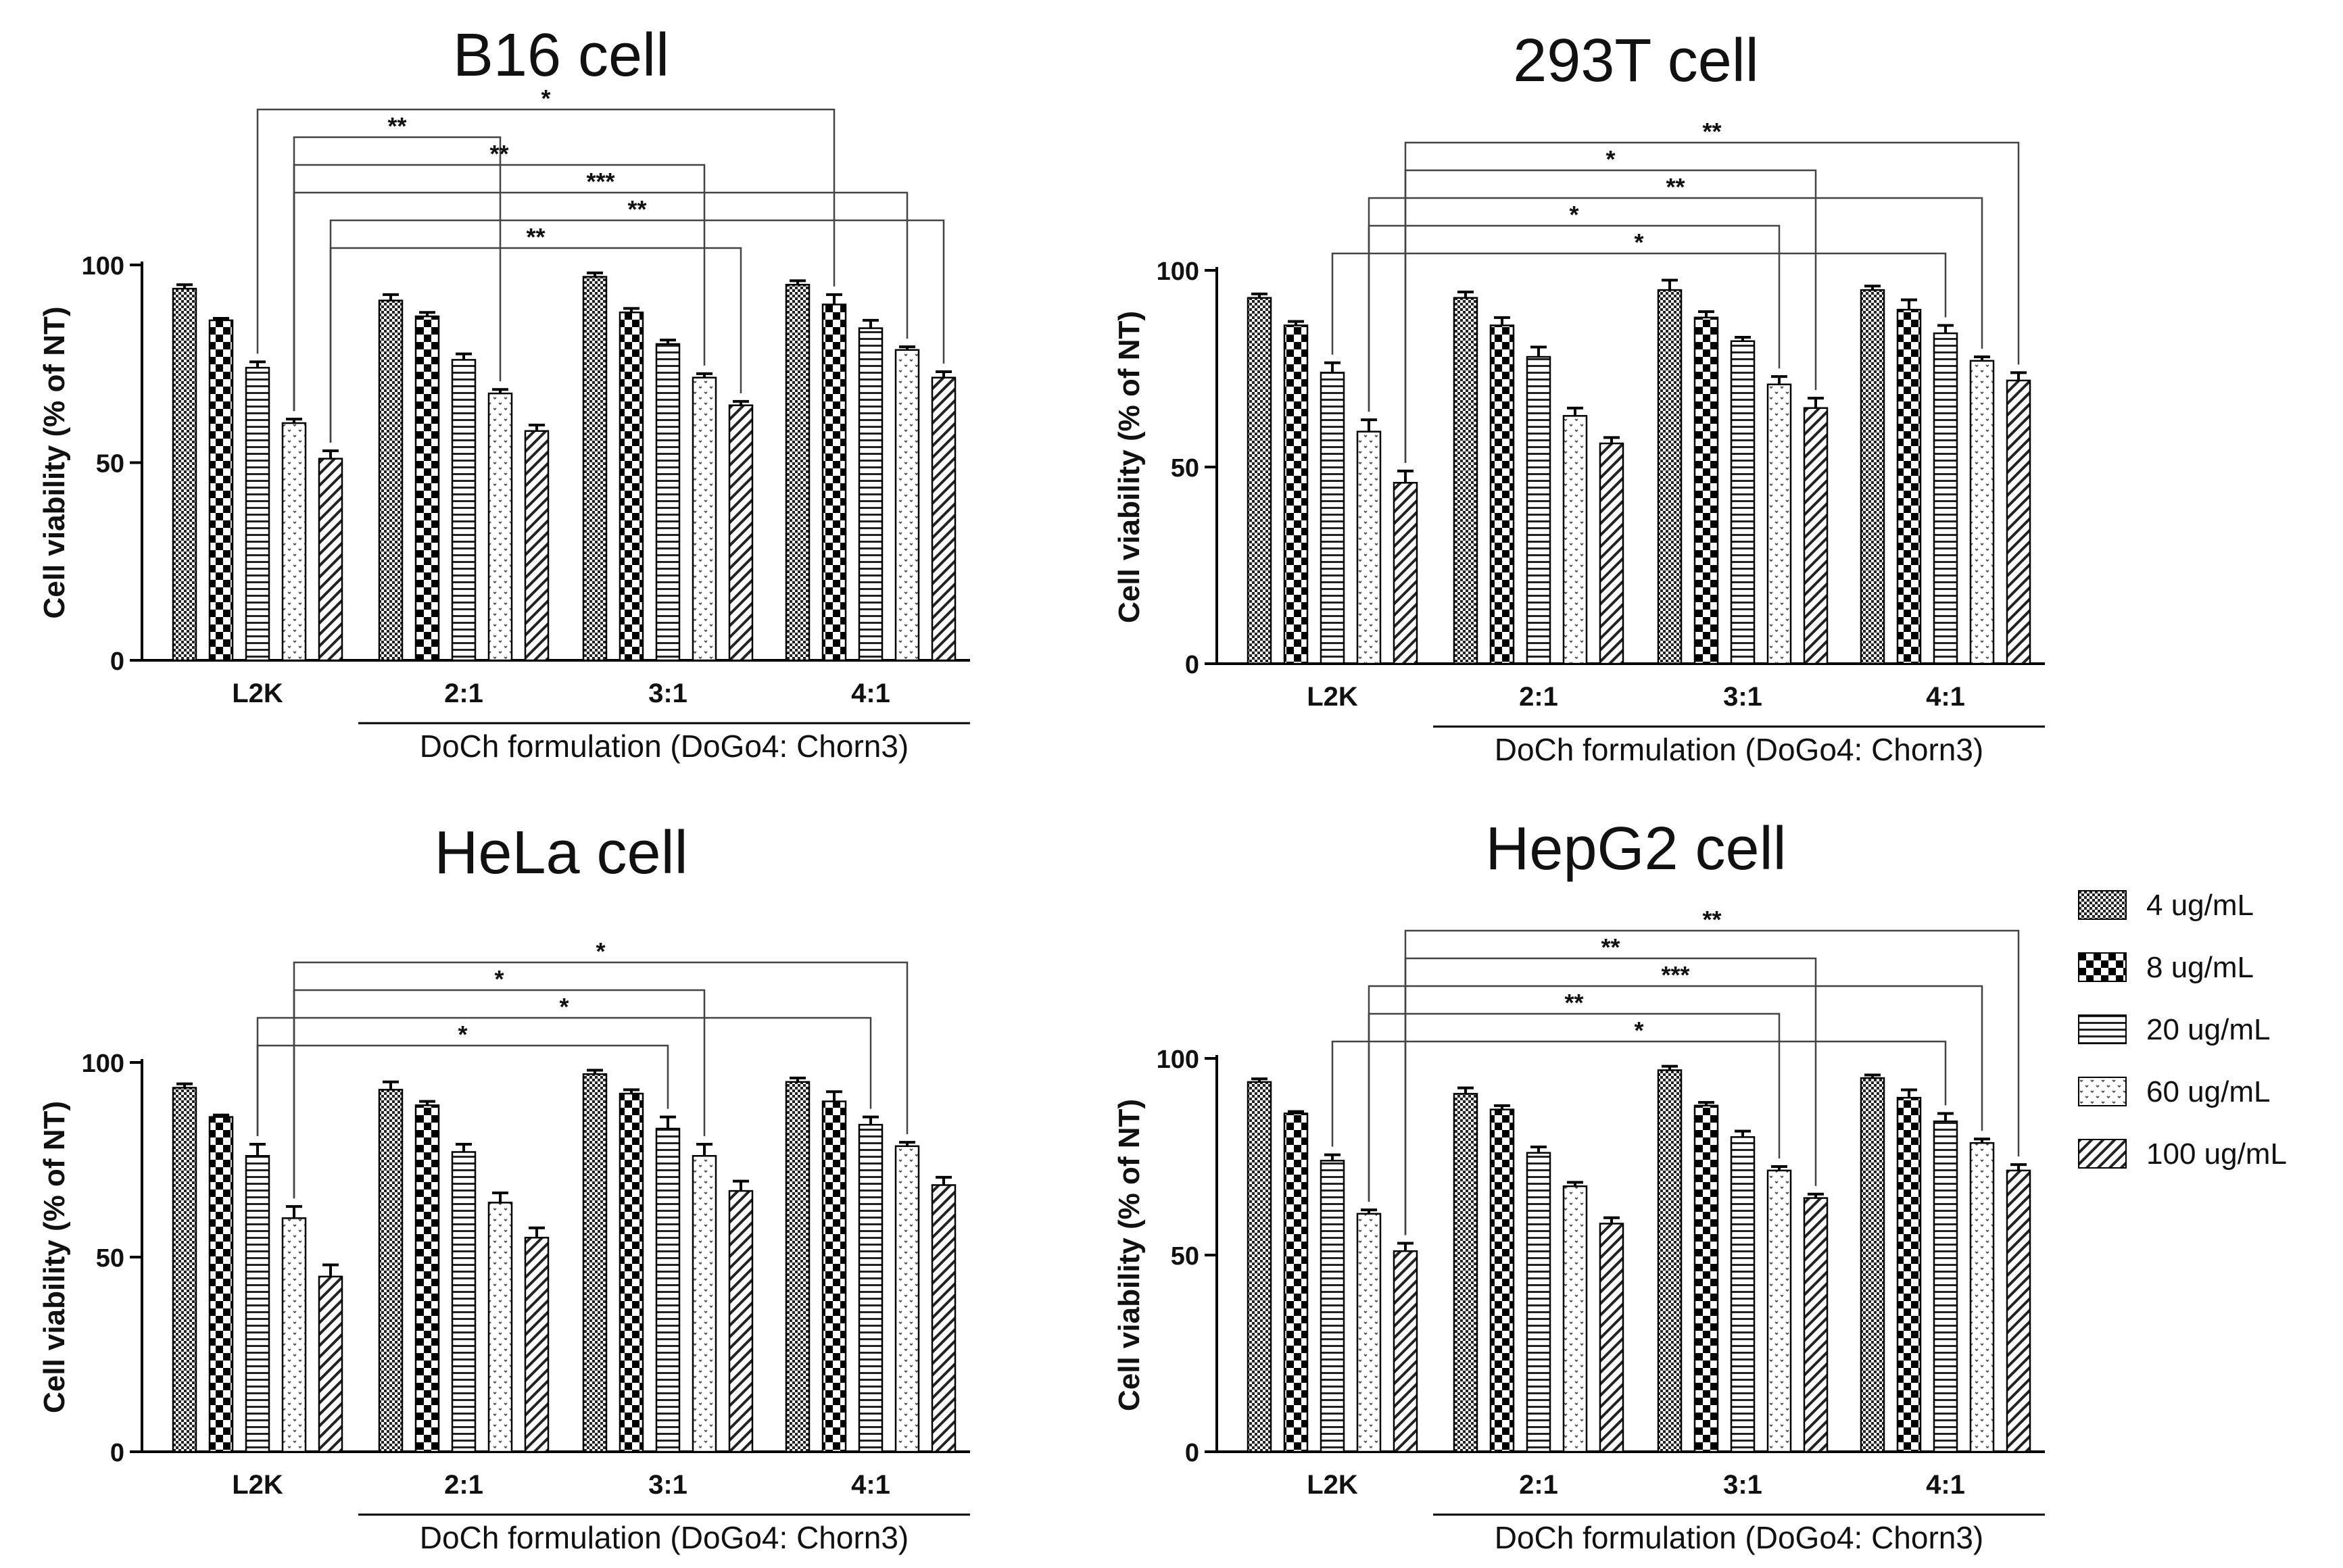 This screenshot has width=2343, height=1568. Describe the element at coordinates (2200, 905) in the screenshot. I see `legend-label: 4 ug/mL` at that location.